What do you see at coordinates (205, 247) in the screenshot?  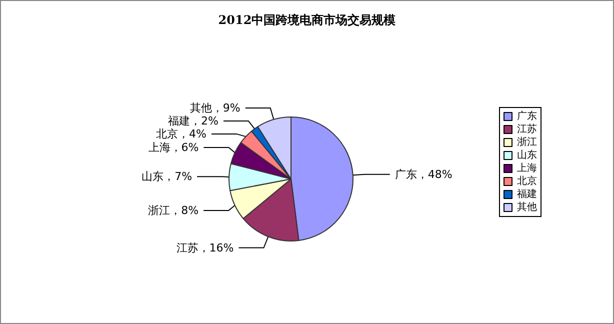 I see `data-label: 江苏，16%` at bounding box center [205, 247].